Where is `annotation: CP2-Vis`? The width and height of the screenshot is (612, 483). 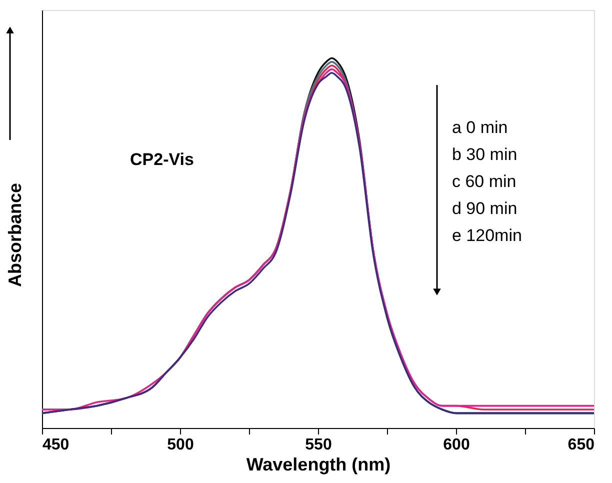 annotation: CP2-Vis is located at coordinates (162, 159).